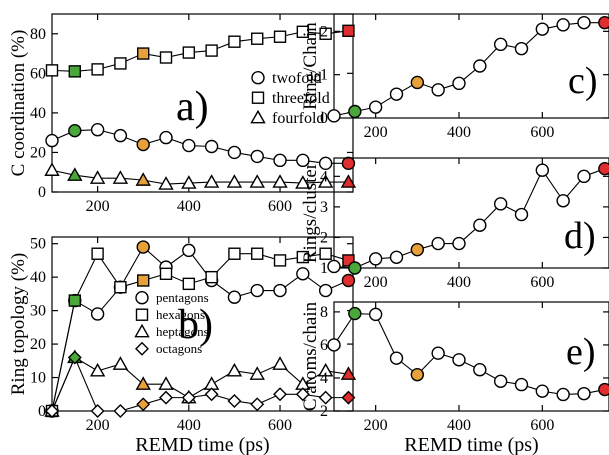 This screenshot has height=455, width=609. Describe the element at coordinates (310, 66) in the screenshot. I see `y-axis-label-c: Ring/Chain` at that location.